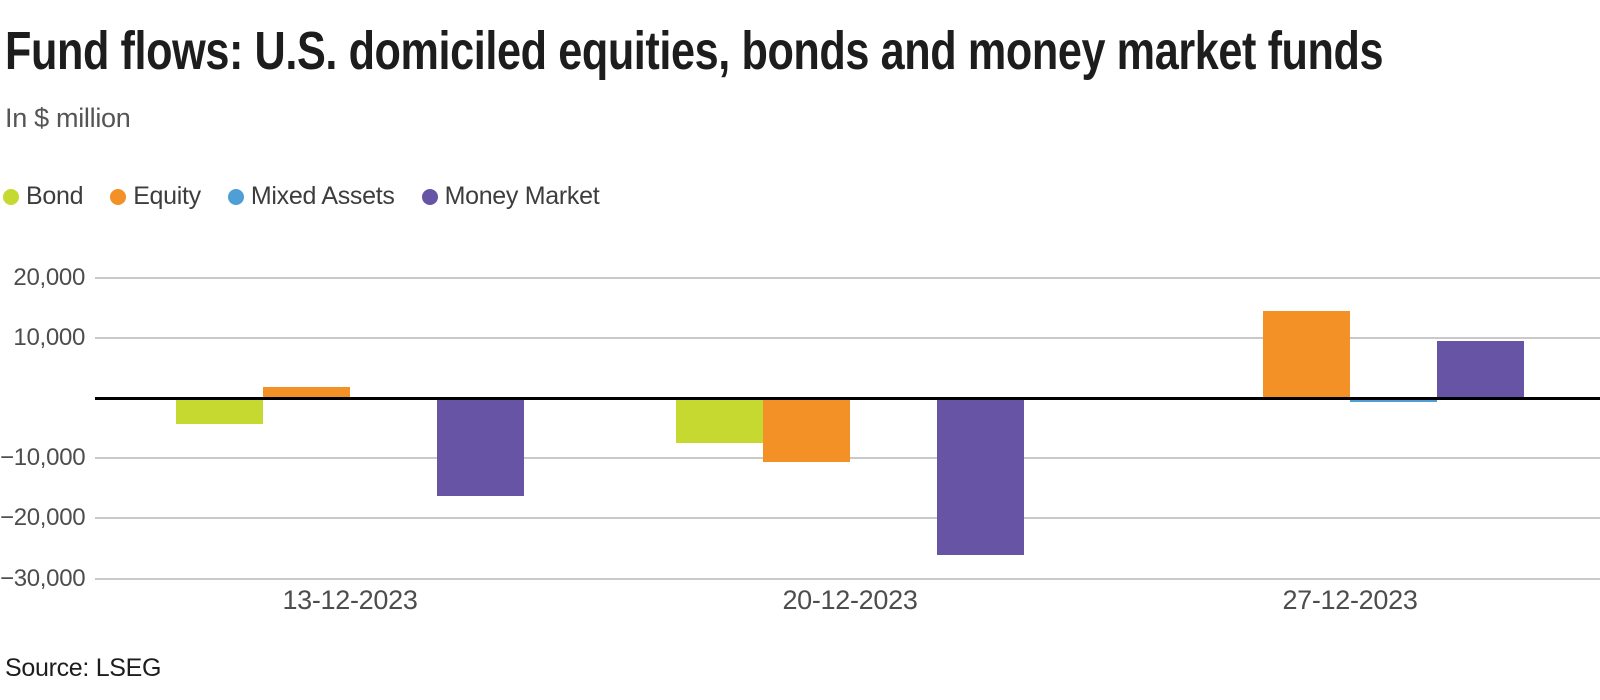  I want to click on xtick-label-27-12-2023: 27-12-2023, so click(1350, 600).